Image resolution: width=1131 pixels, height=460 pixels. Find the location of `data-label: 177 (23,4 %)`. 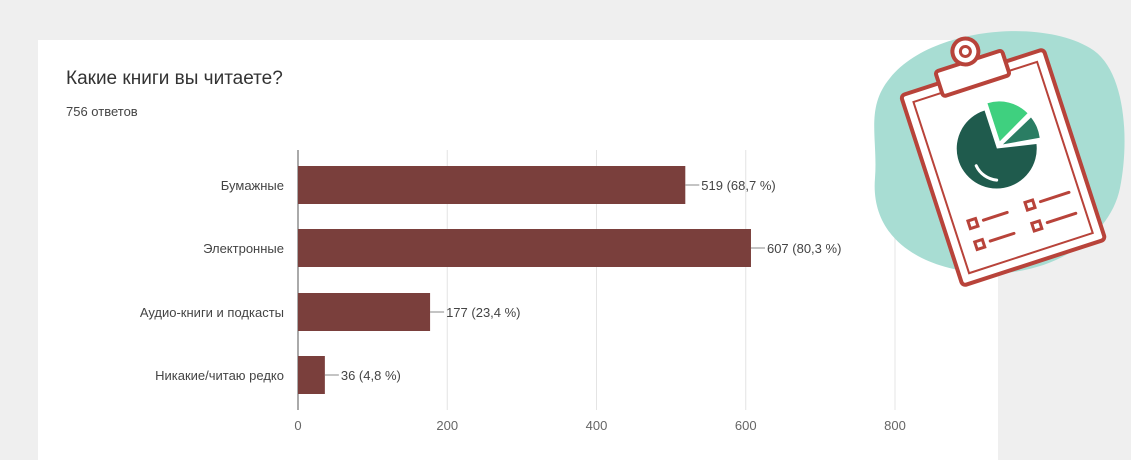

data-label: 177 (23,4 %) is located at coordinates (483, 312).